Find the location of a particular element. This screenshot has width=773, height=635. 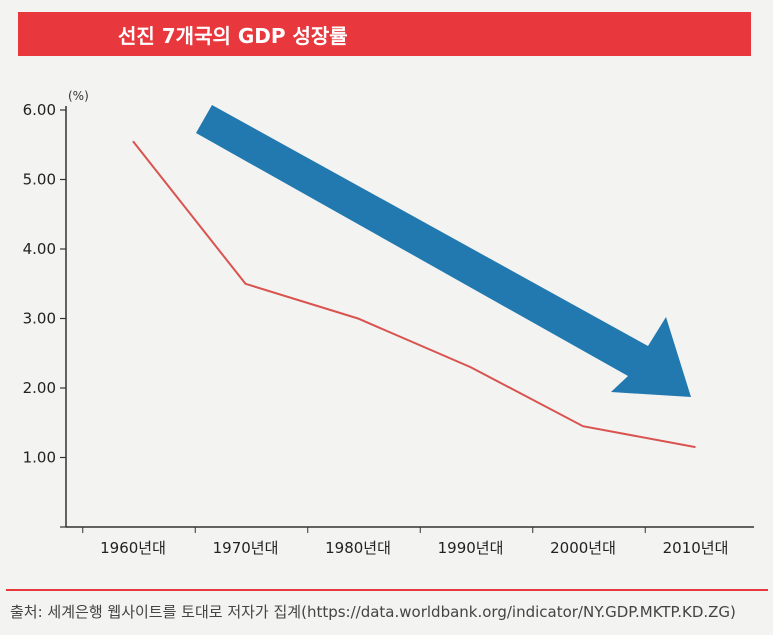

x-tick-label: 1960년대 is located at coordinates (133, 548).